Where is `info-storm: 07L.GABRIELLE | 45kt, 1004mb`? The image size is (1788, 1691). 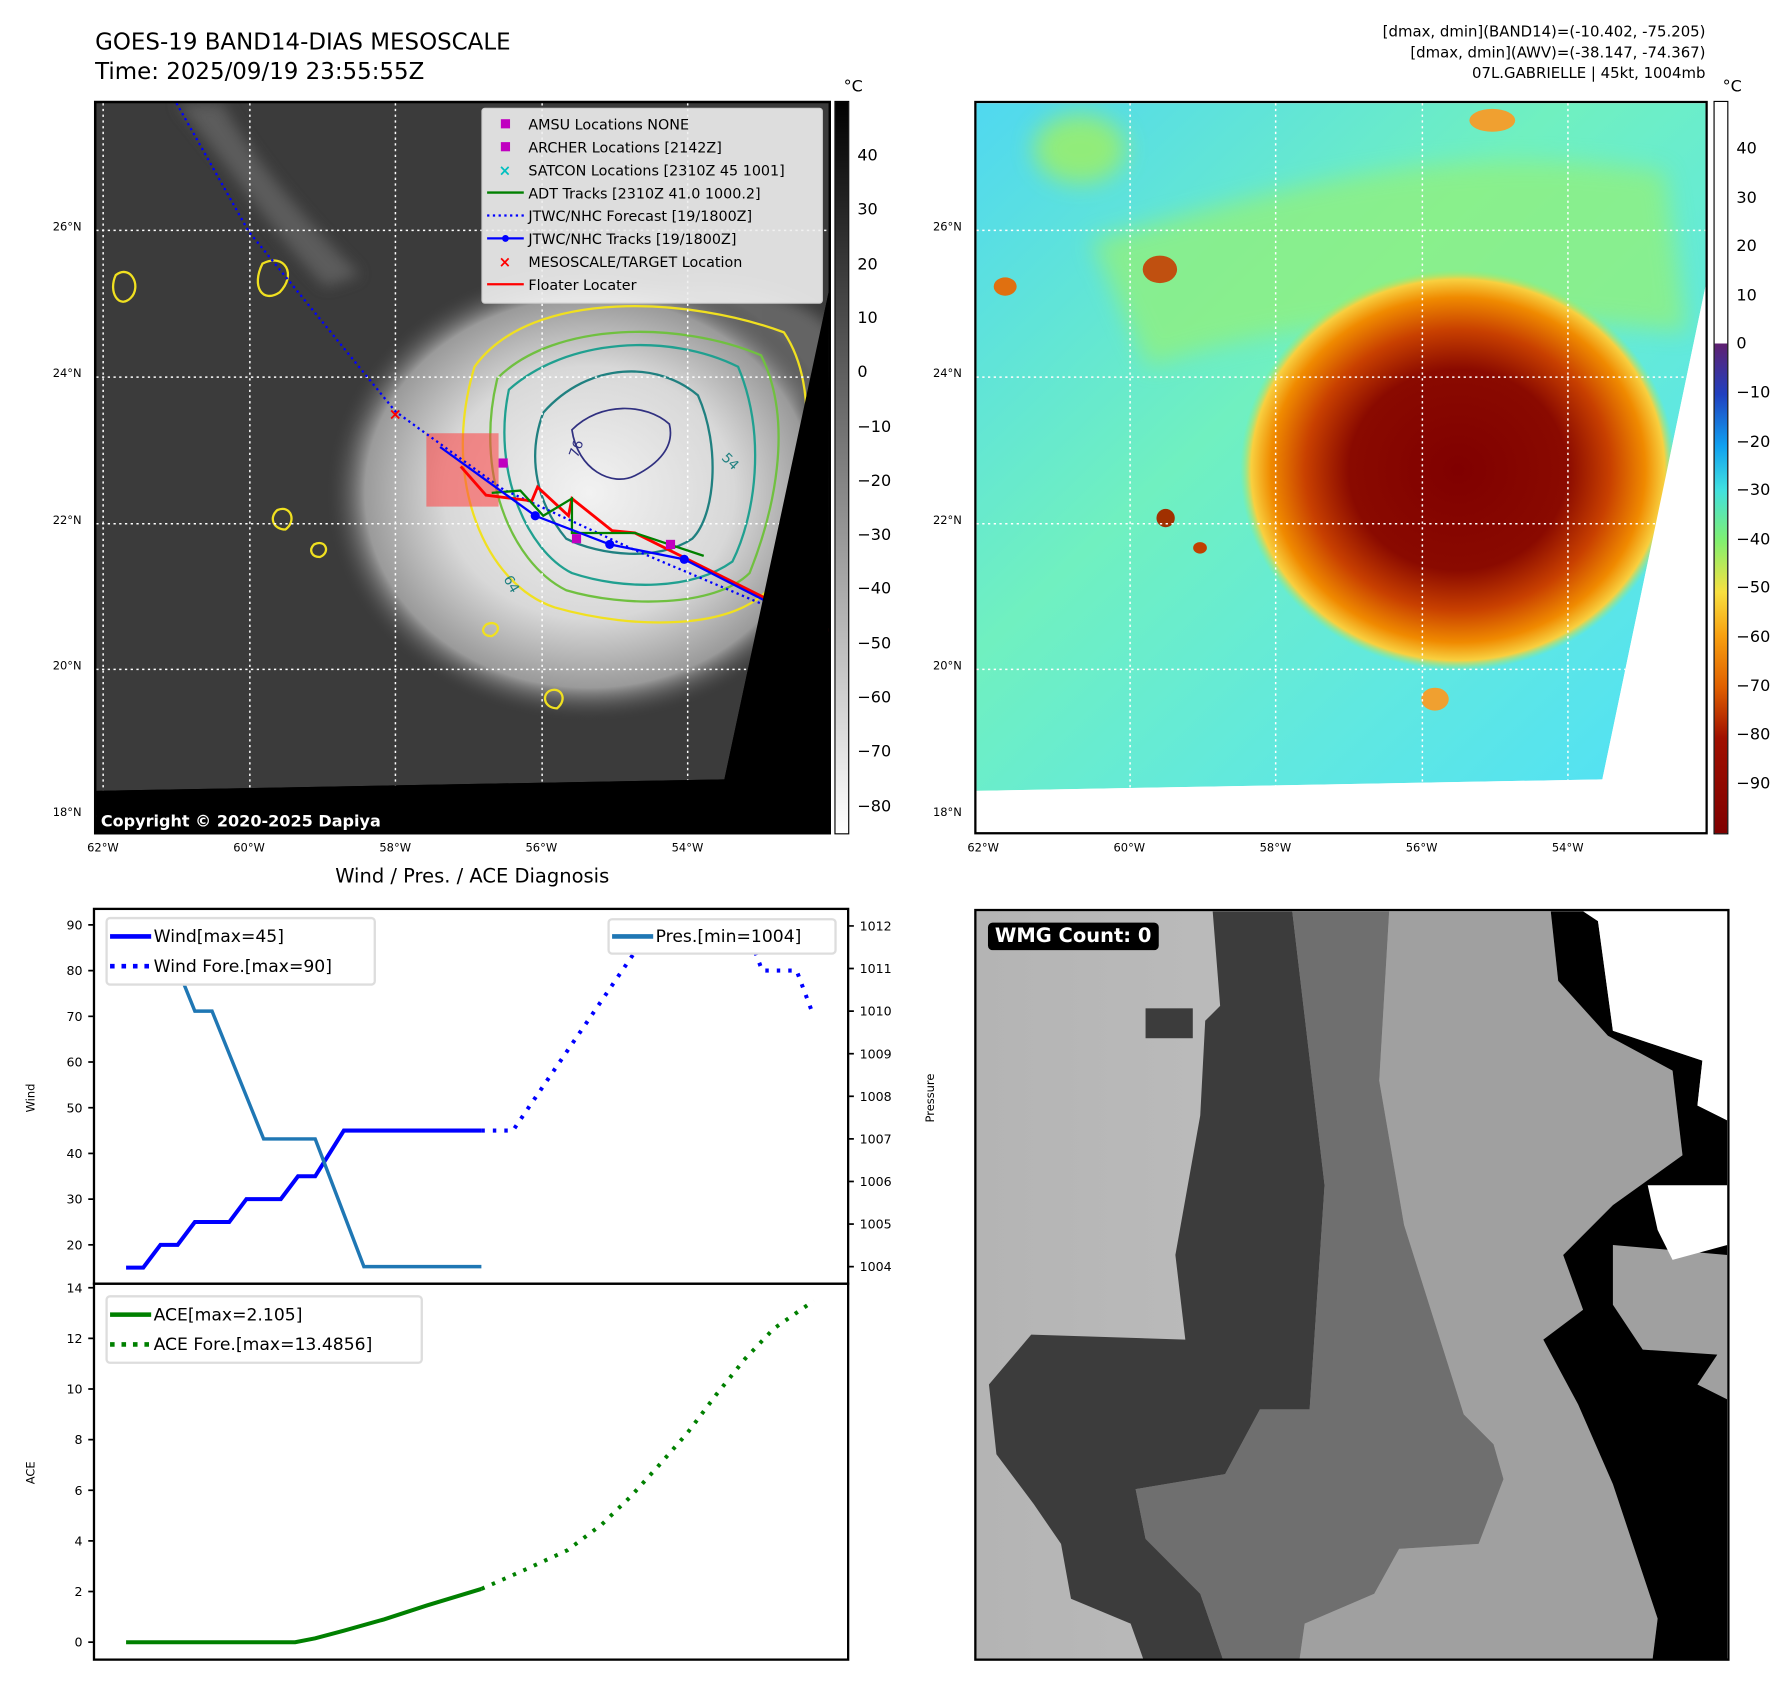
info-storm: 07L.GABRIELLE | 45kt, 1004mb is located at coordinates (1589, 74).